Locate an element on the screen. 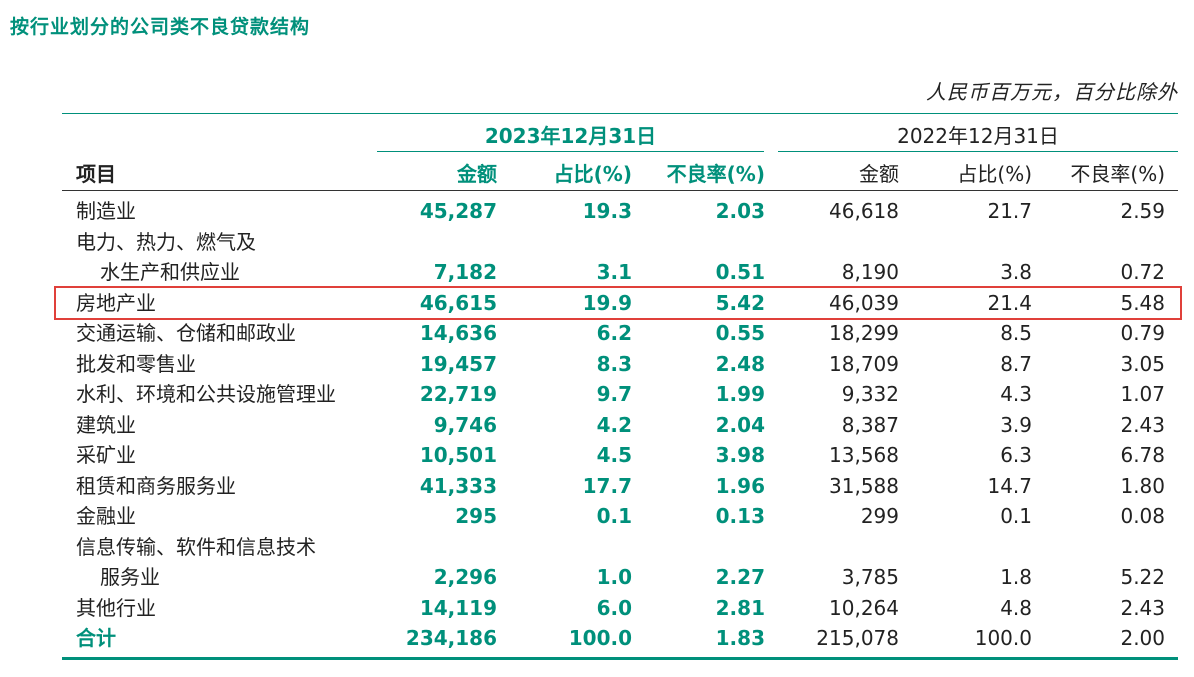  table-row: 租赁和商务服务业 41,333 17.7 1.96 31,588 14.7 1.80 is located at coordinates (620, 486).